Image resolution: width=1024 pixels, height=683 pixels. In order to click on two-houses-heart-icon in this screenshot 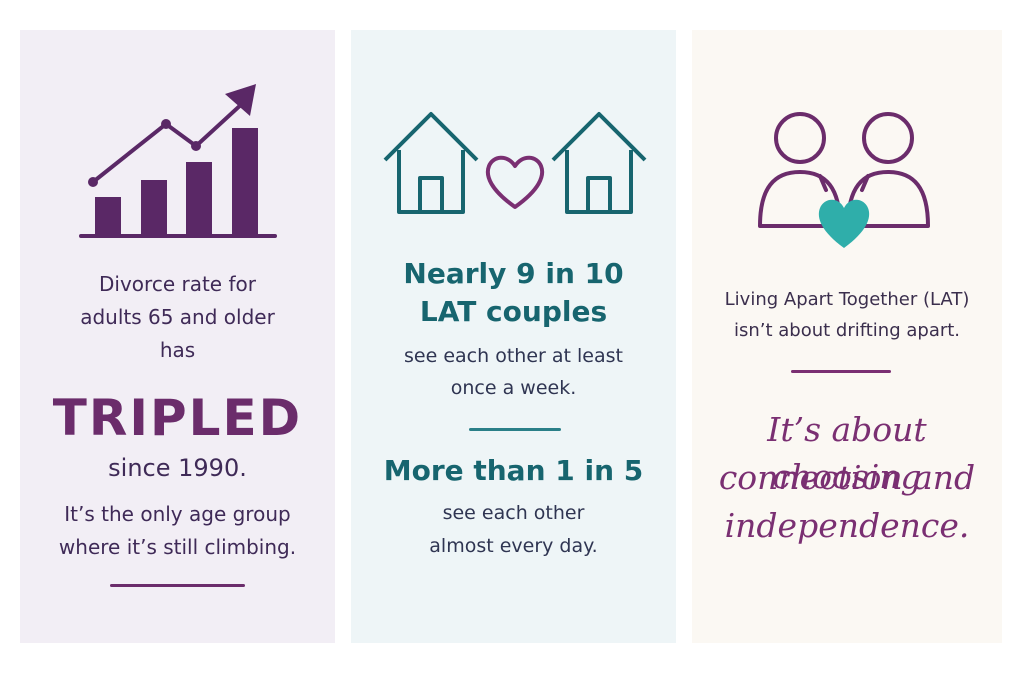, I will do `click(515, 163)`.